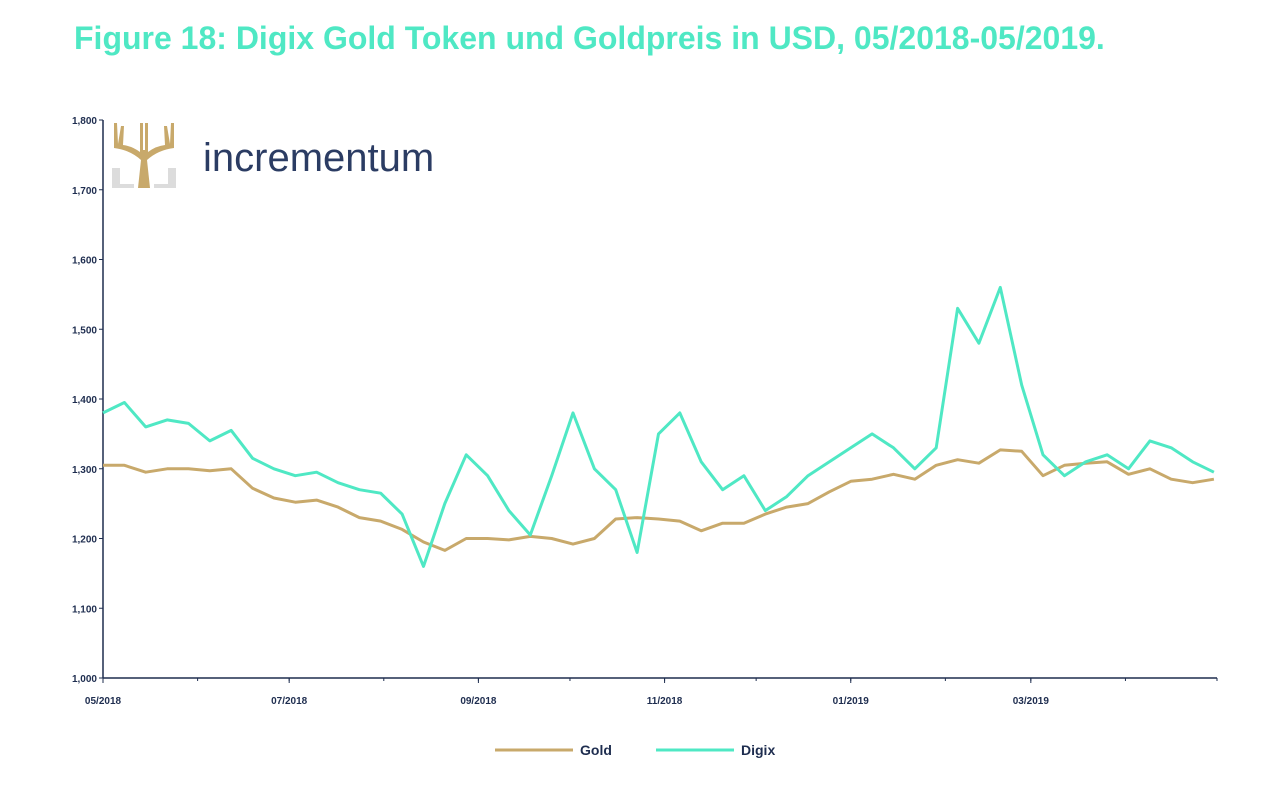  Describe the element at coordinates (478, 701) in the screenshot. I see `x-tick-label: 09/2018` at that location.